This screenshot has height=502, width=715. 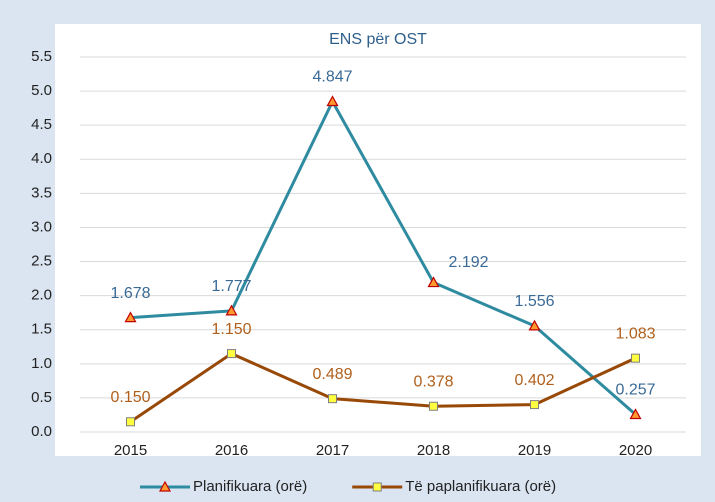 I want to click on data-label: 4.847, so click(x=332, y=77).